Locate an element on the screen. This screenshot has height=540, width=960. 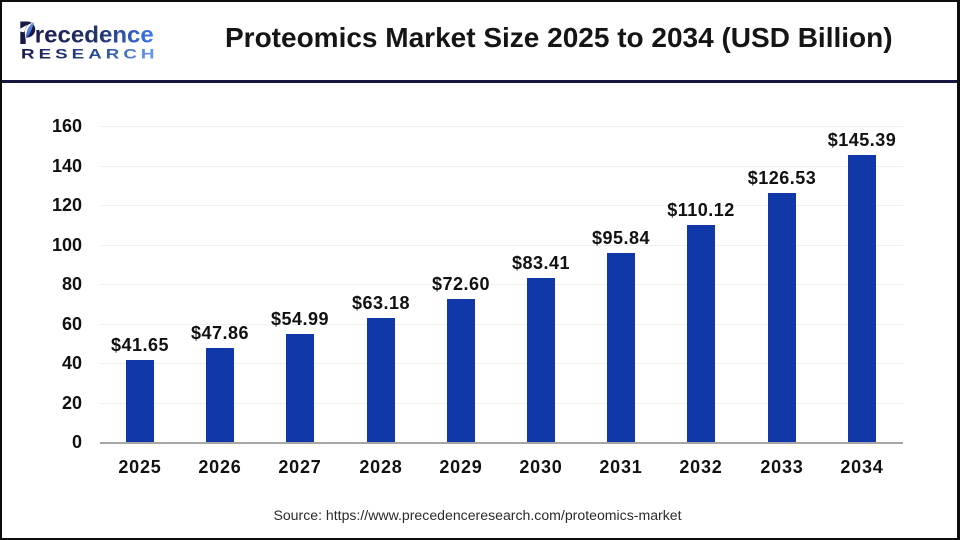
svg-text: RESEARCH is located at coordinates (90, 53).